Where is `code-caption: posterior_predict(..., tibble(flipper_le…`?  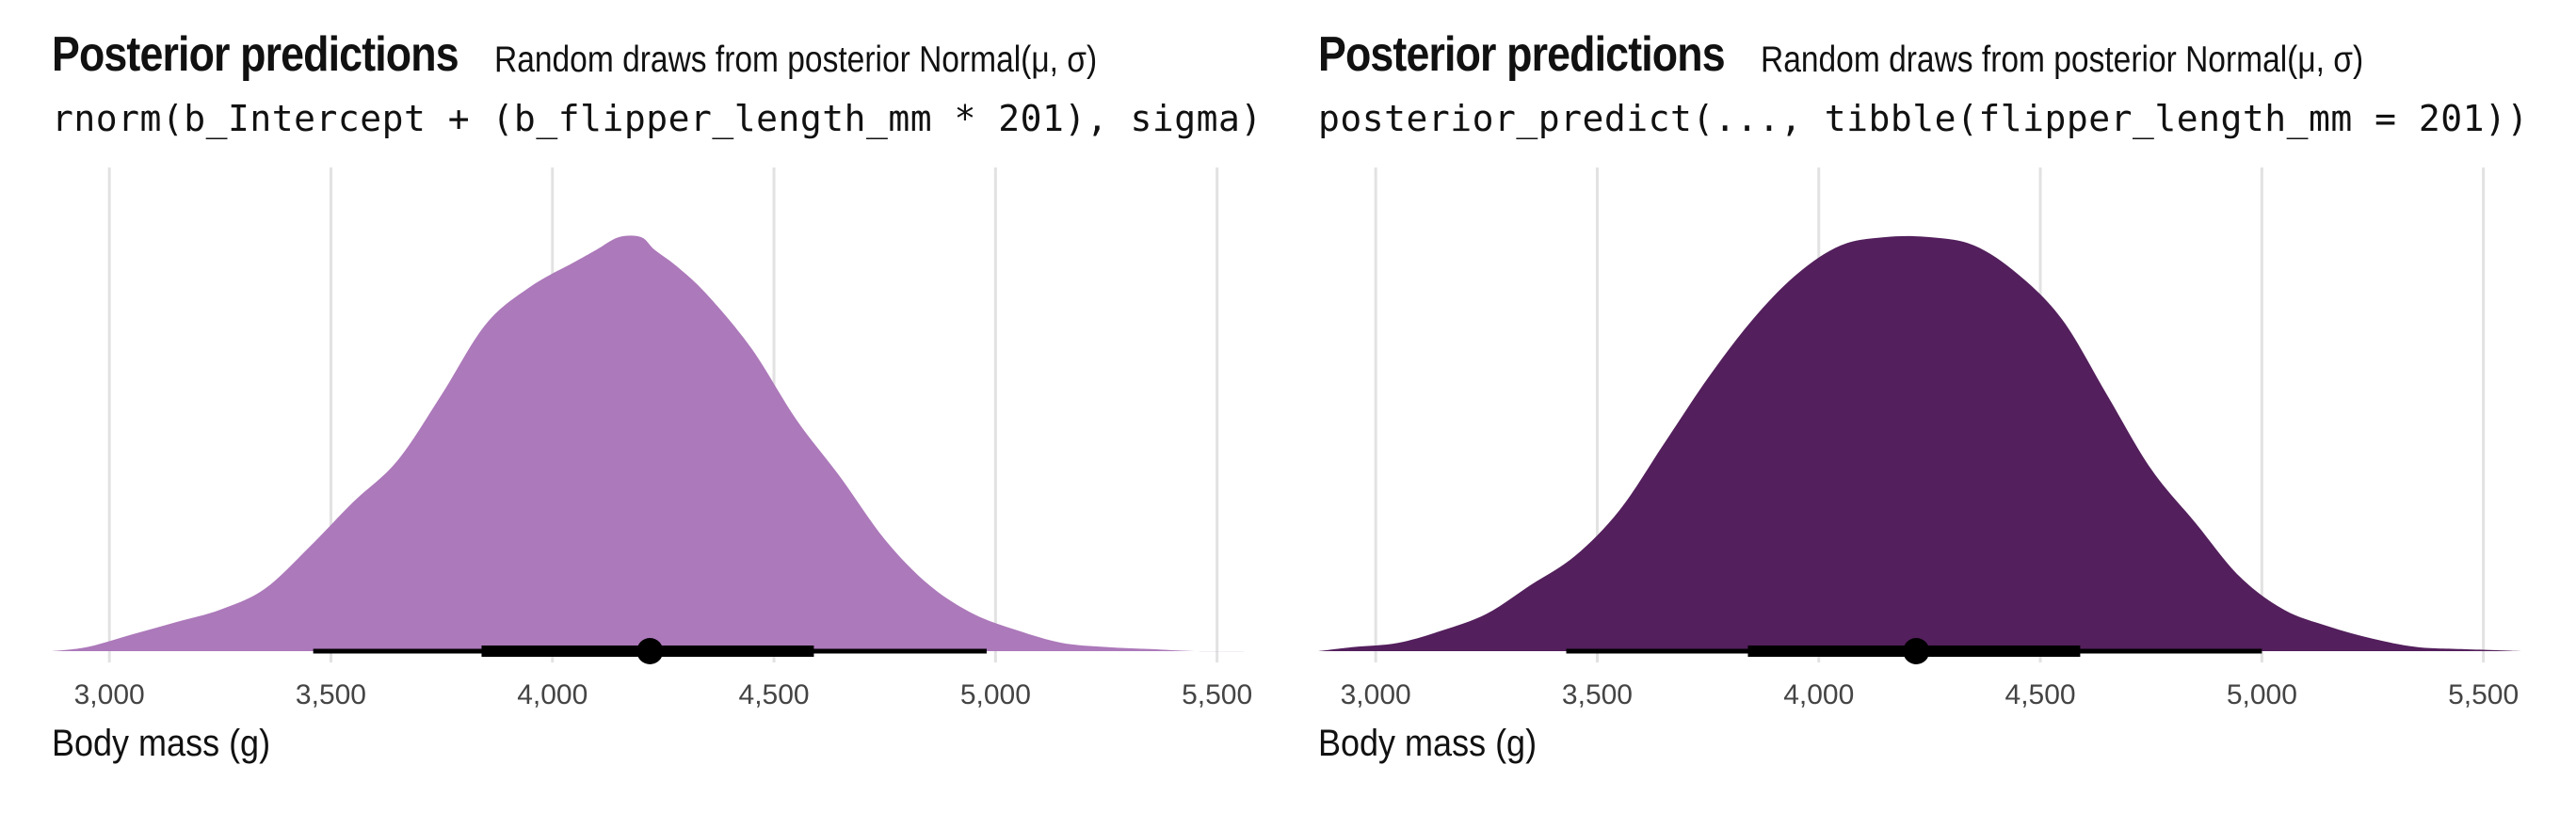
code-caption: posterior_predict(..., tibble(flipper_le… is located at coordinates (1923, 119).